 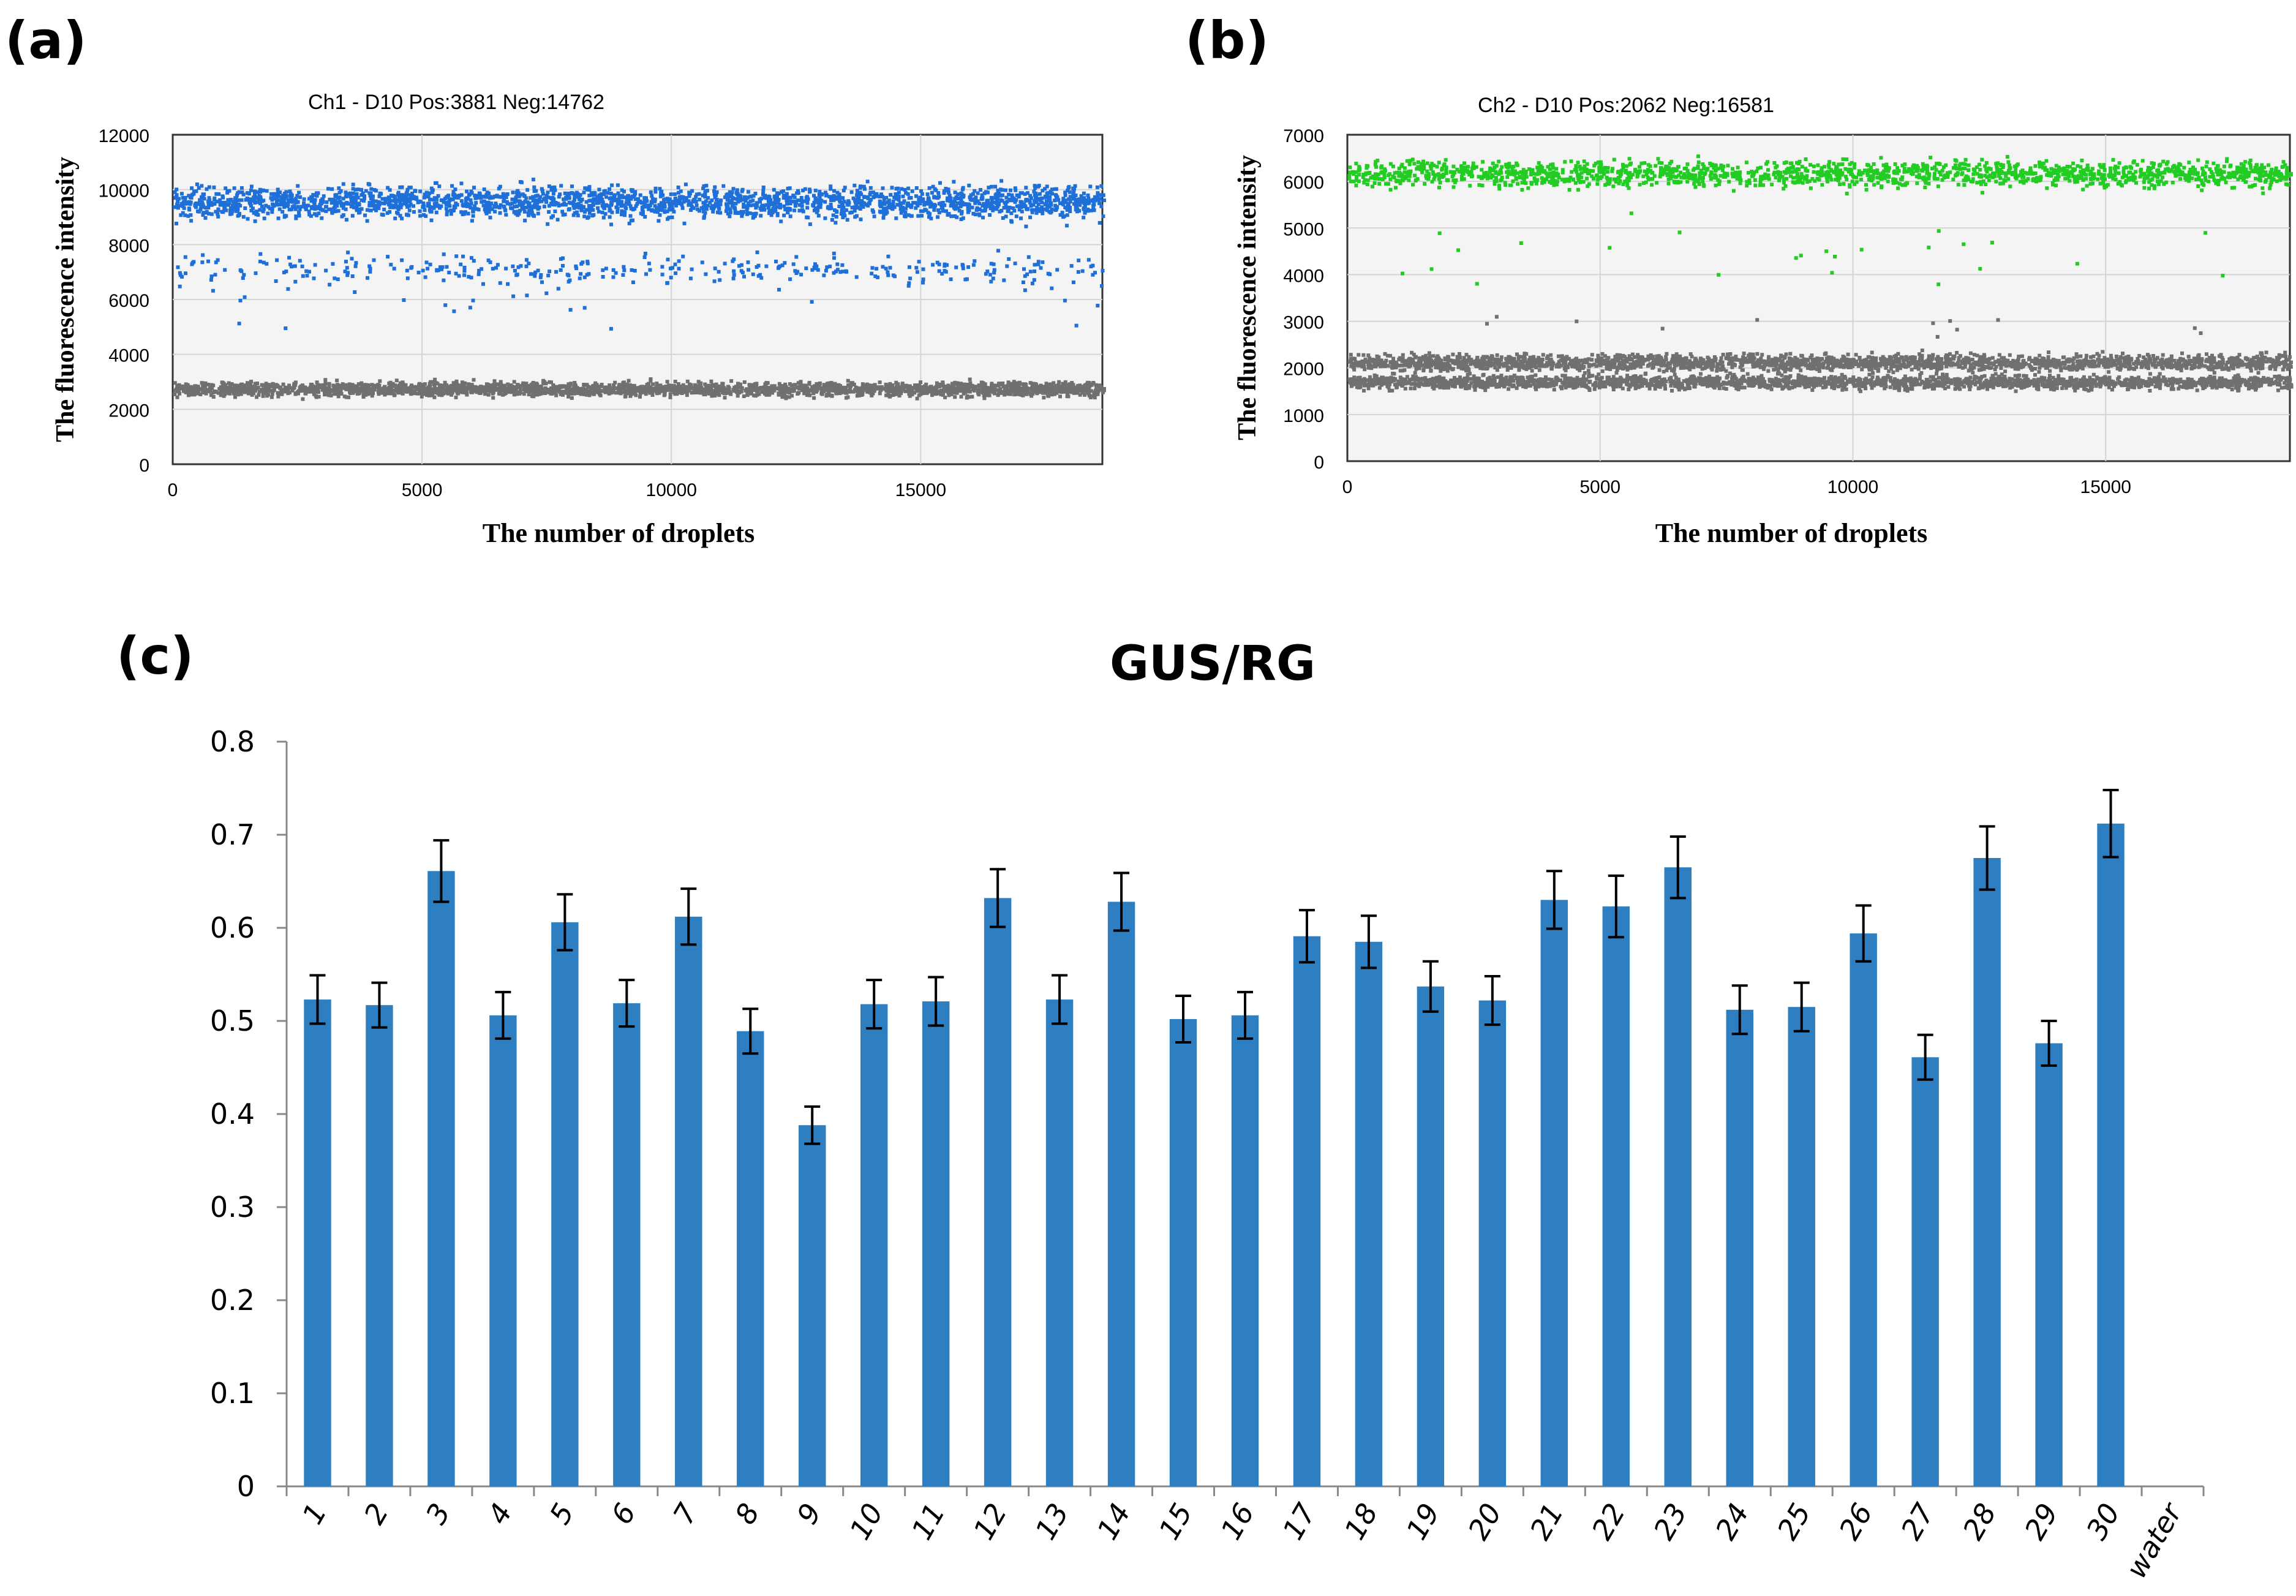 What do you see at coordinates (1304, 183) in the screenshot?
I see `b-ytick-label: 6000` at bounding box center [1304, 183].